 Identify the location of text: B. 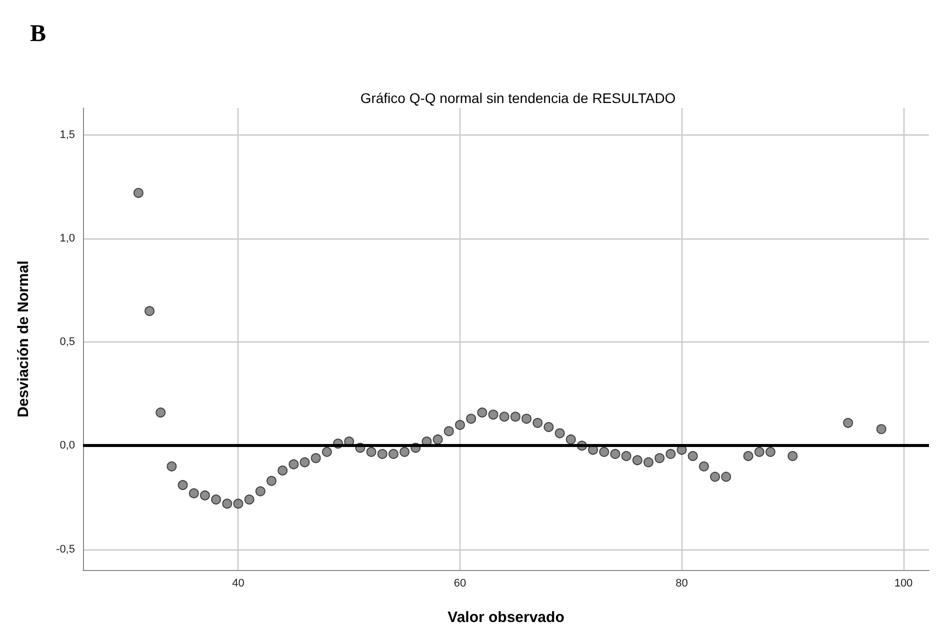
(38, 34).